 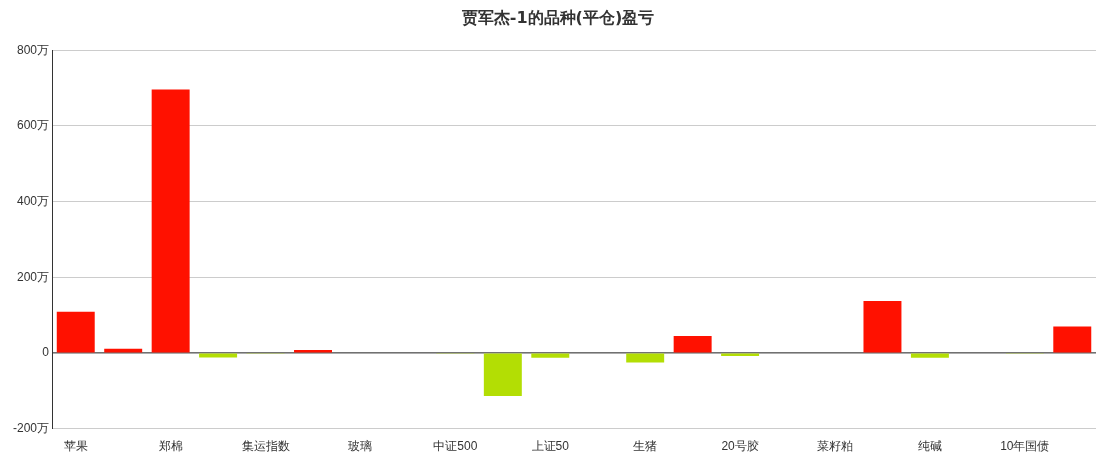 I want to click on y-tick-label: 400万, so click(x=33, y=200).